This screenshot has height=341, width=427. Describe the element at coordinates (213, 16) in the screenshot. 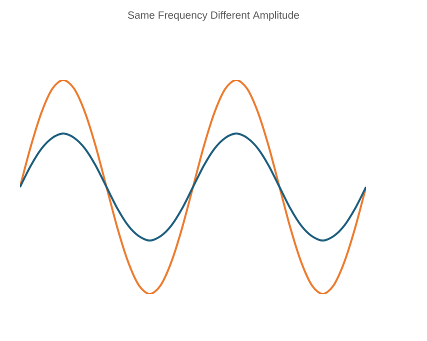

I see `chart-title: Same Frequency Different Amplitude` at that location.